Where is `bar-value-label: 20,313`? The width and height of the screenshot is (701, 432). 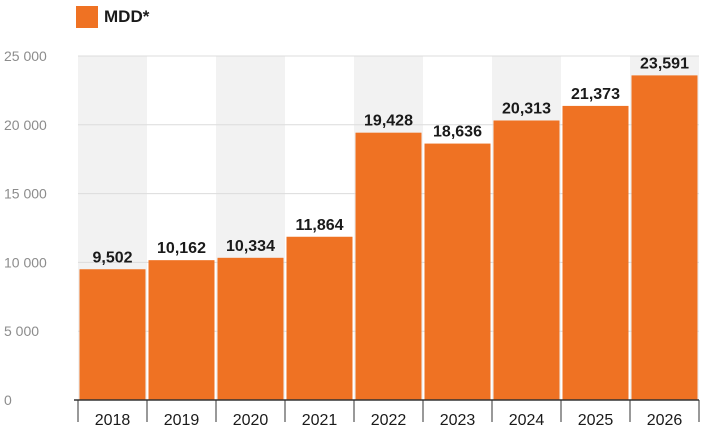
bar-value-label: 20,313 is located at coordinates (526, 108).